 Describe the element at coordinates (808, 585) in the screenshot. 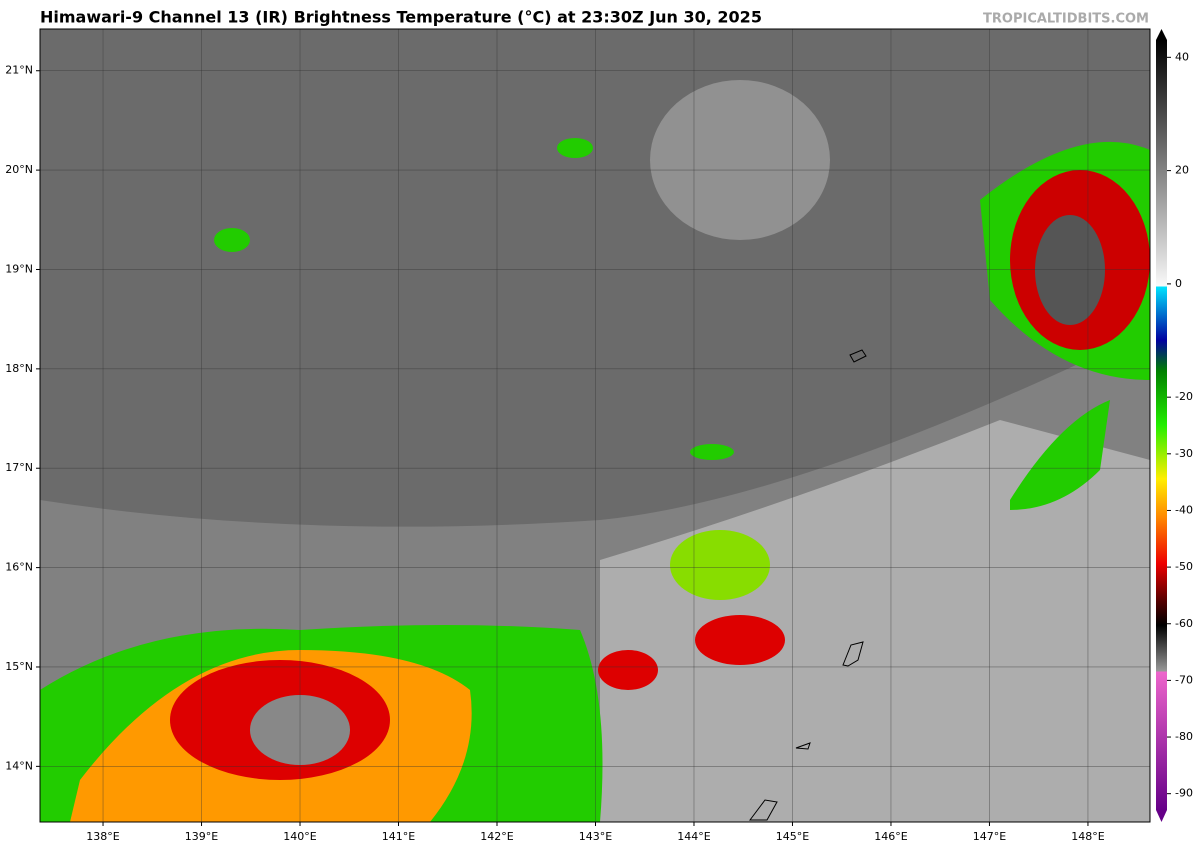

I see `coastline` at that location.